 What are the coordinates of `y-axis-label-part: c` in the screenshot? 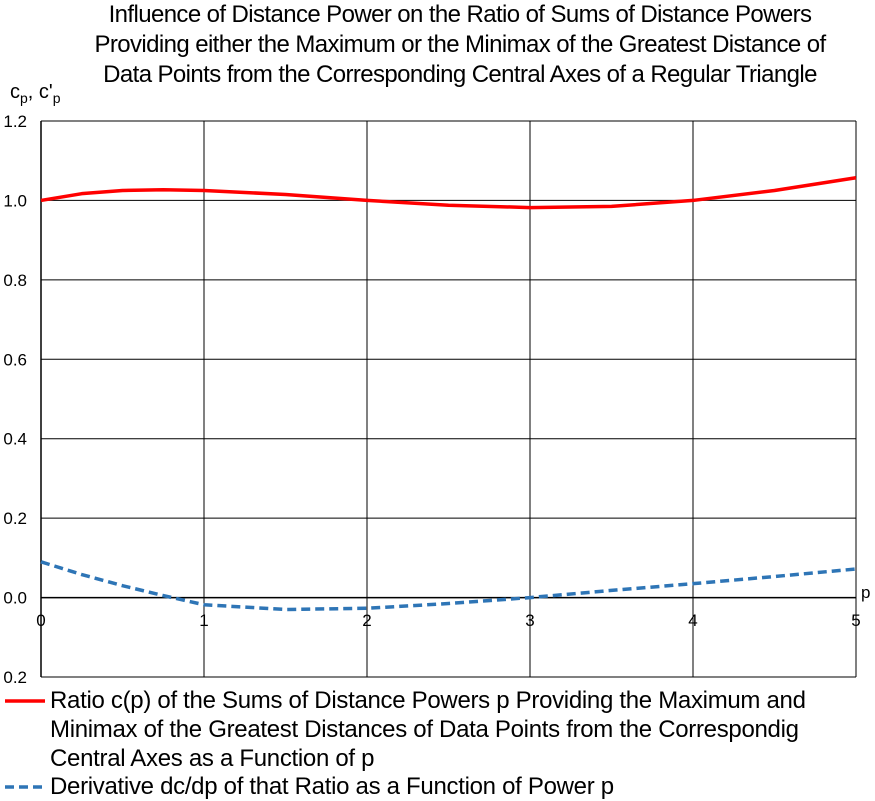 It's located at (15, 92).